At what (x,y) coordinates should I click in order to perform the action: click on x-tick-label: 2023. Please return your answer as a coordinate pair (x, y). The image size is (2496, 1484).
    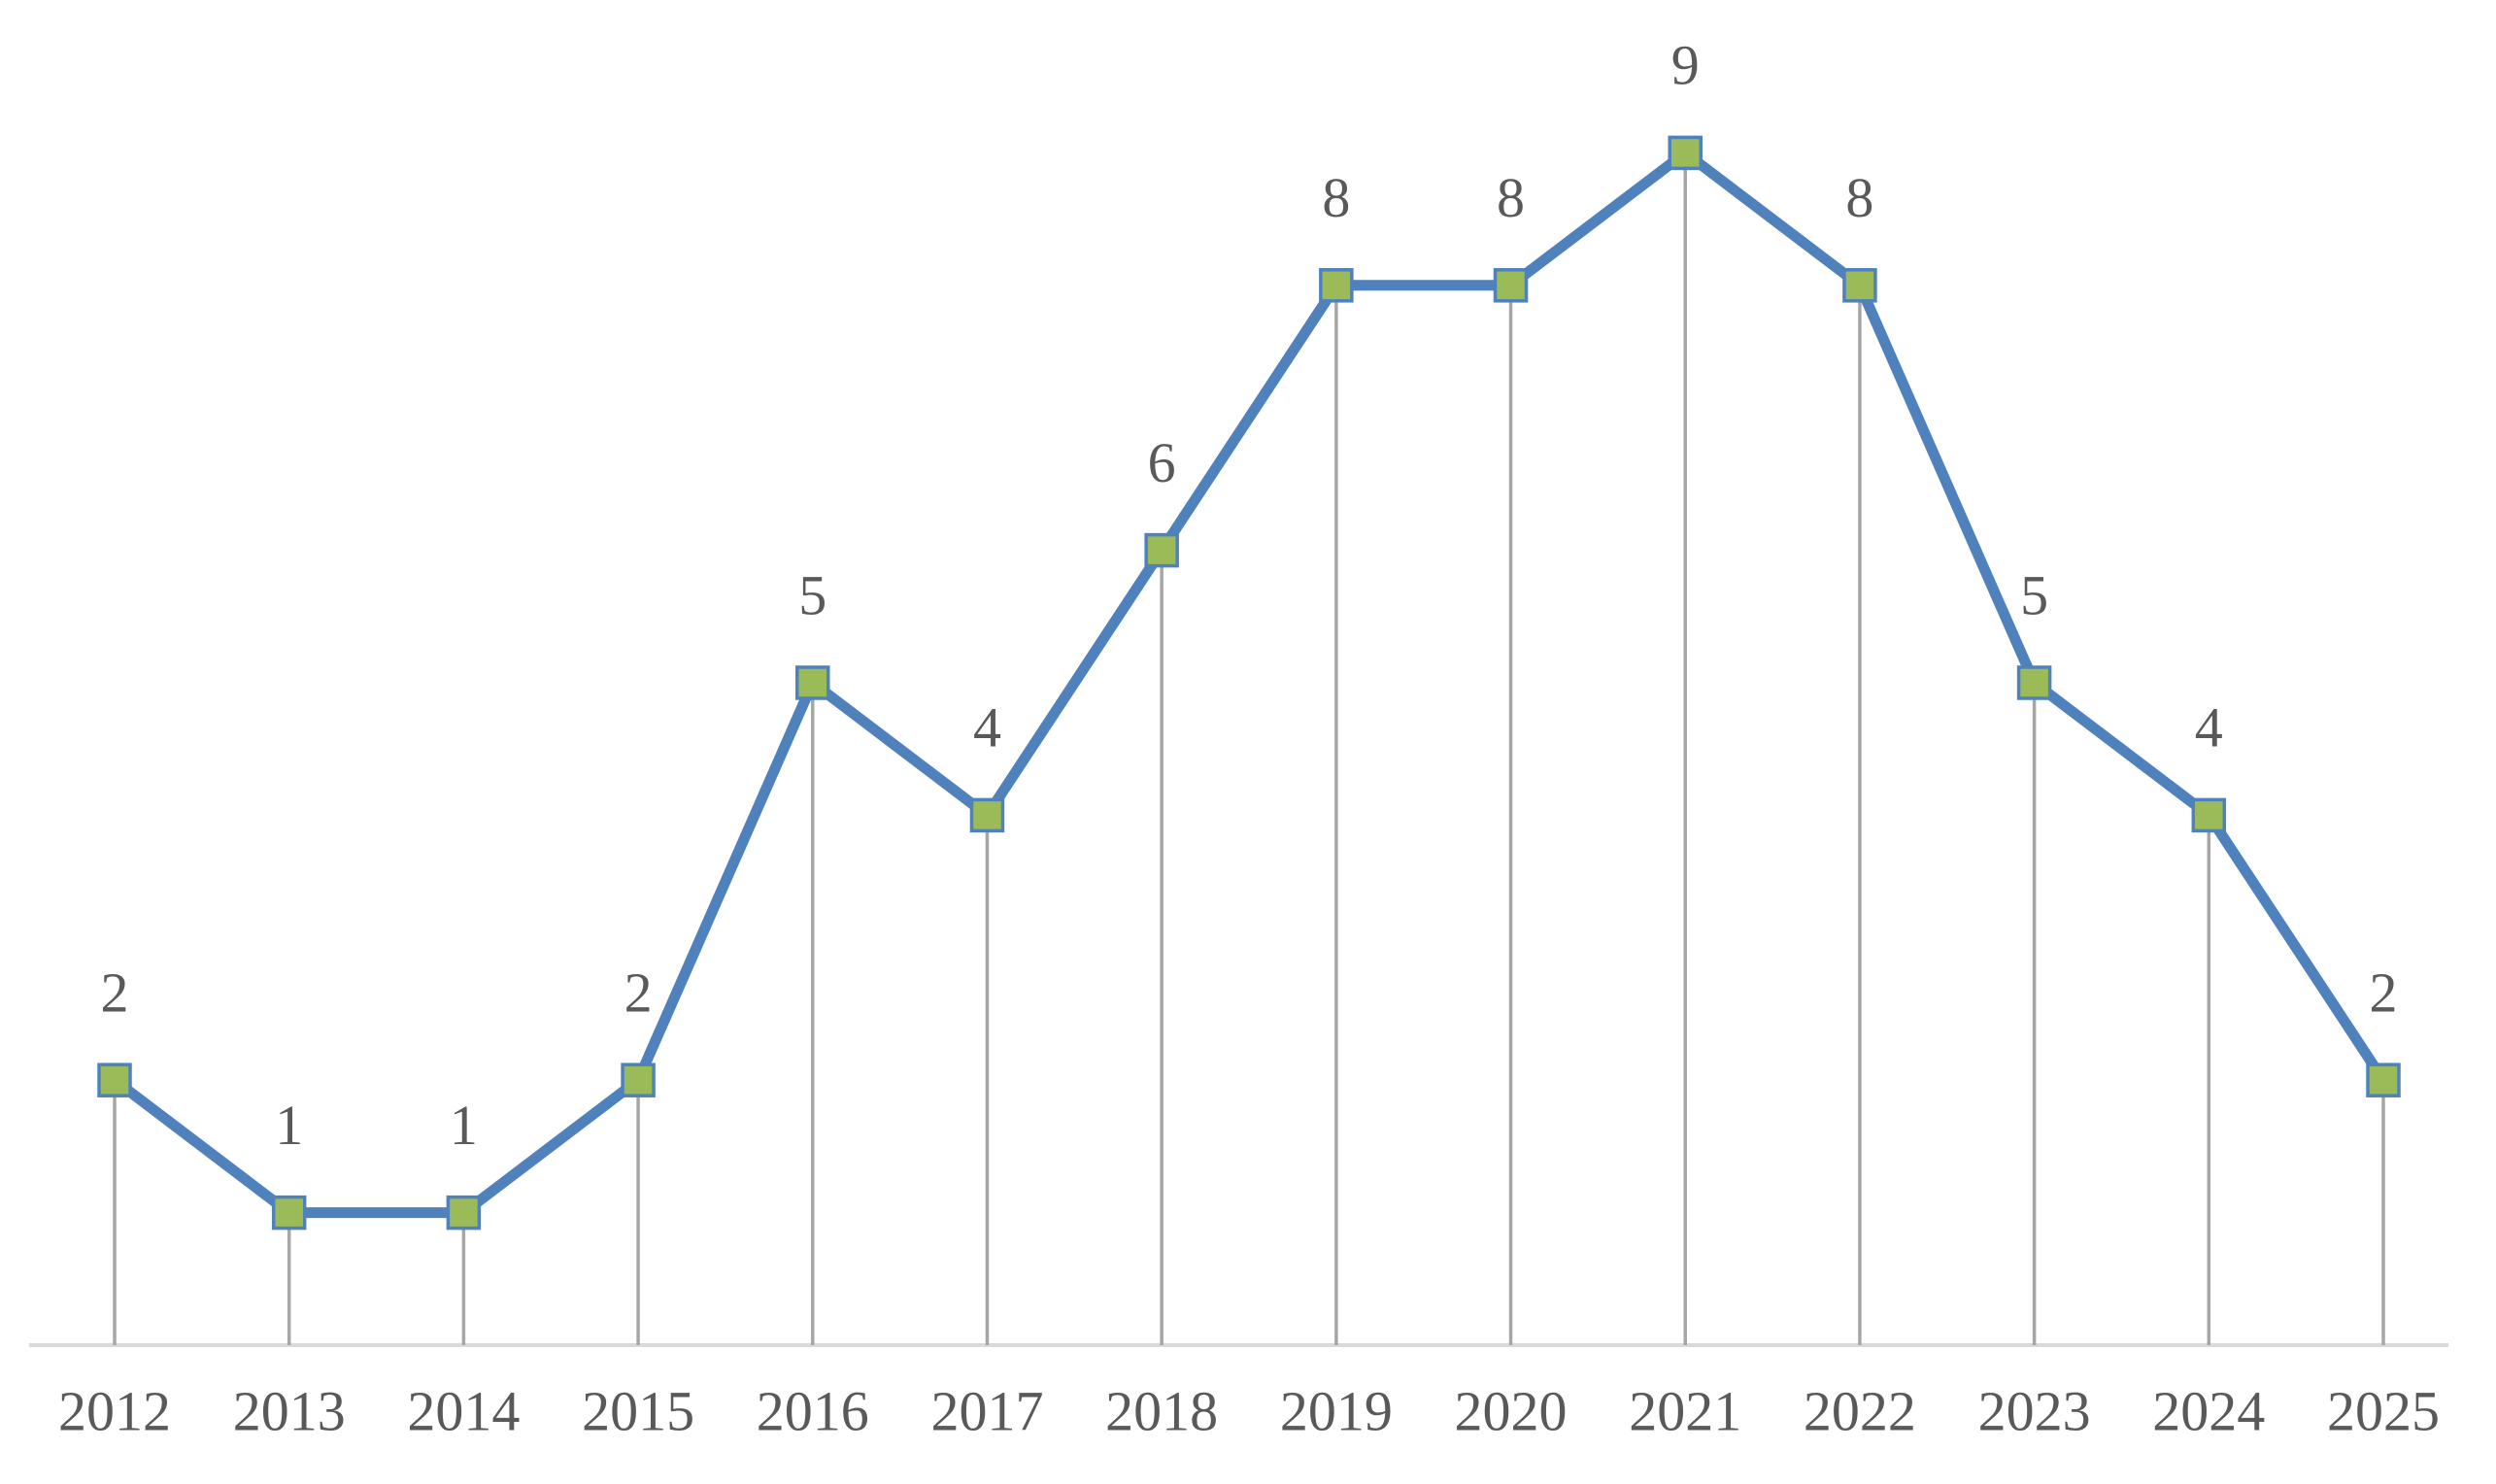
    Looking at the image, I should click on (2035, 1410).